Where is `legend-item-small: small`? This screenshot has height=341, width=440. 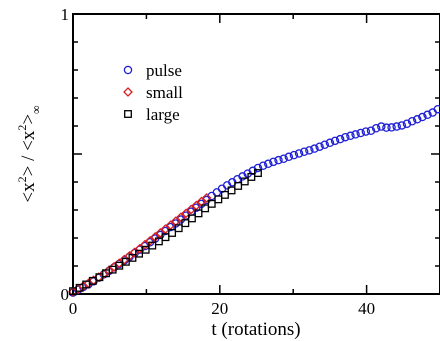 legend-item-small: small is located at coordinates (153, 92).